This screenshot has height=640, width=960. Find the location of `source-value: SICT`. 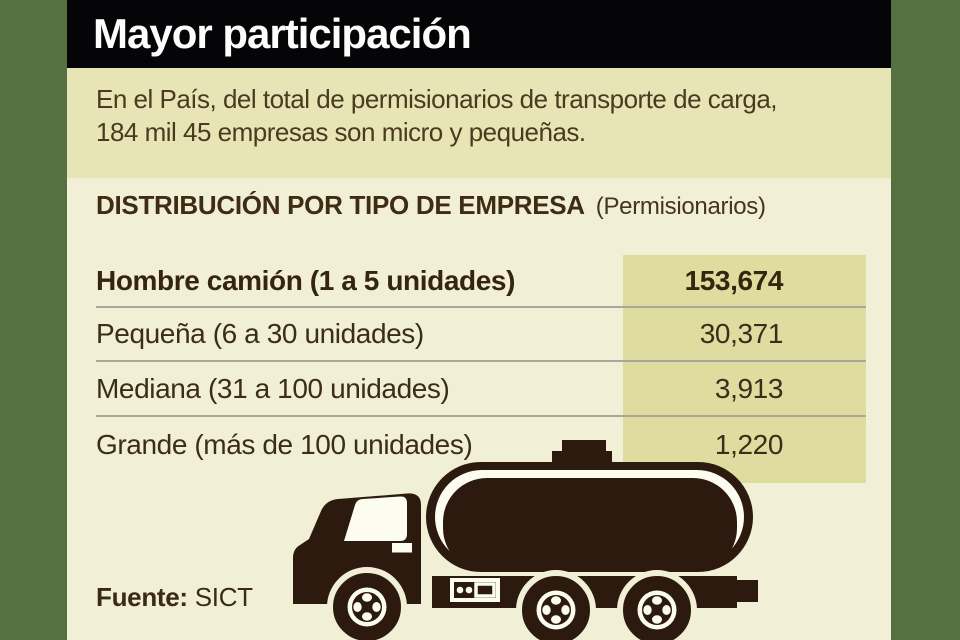

source-value: SICT is located at coordinates (223, 597).